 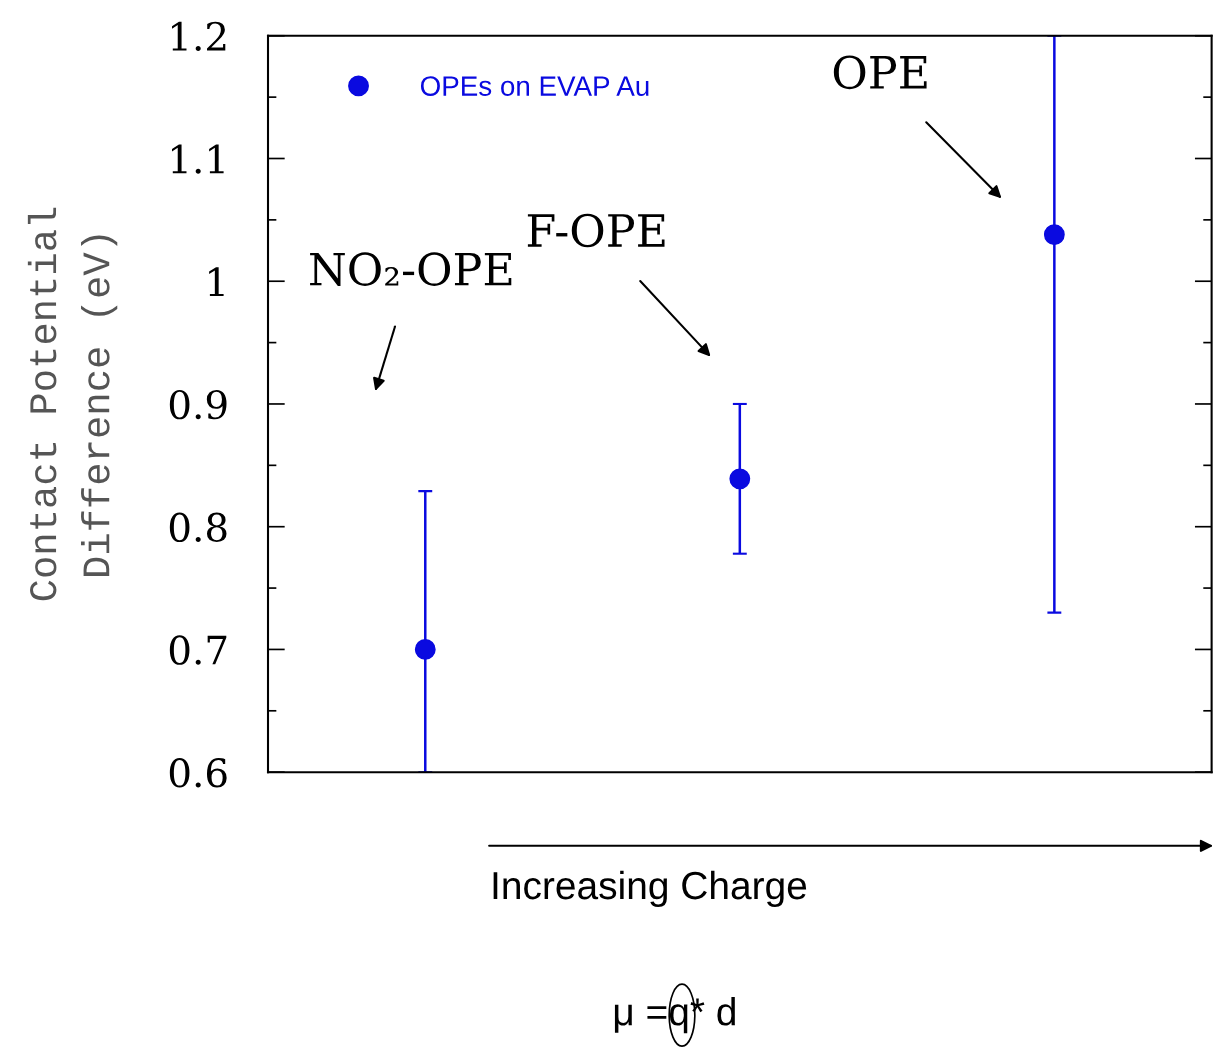 I want to click on annotation: F-OPE, so click(x=596, y=230).